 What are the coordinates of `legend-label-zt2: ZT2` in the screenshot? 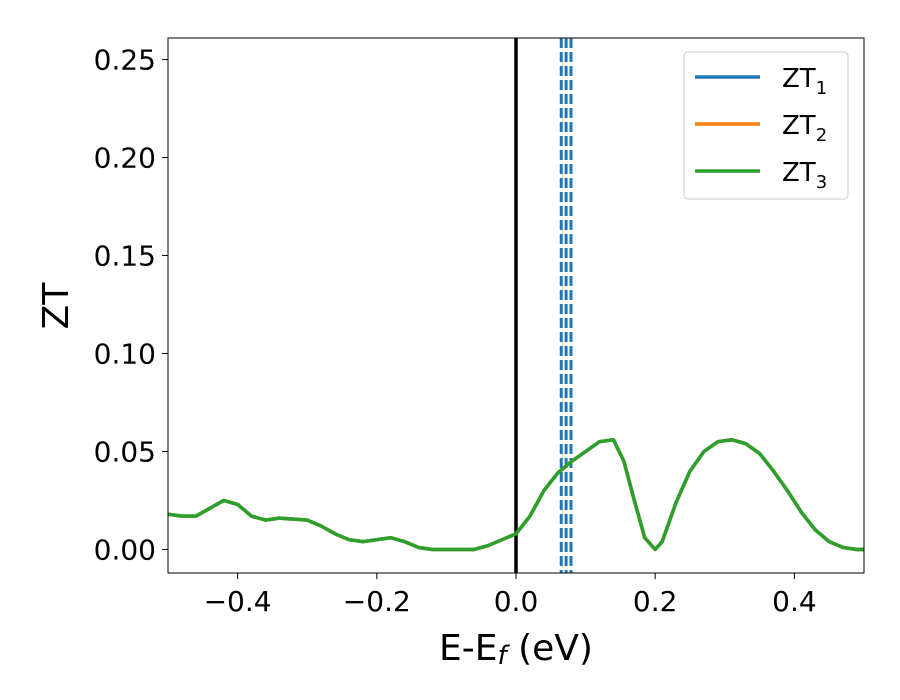 It's located at (804, 128).